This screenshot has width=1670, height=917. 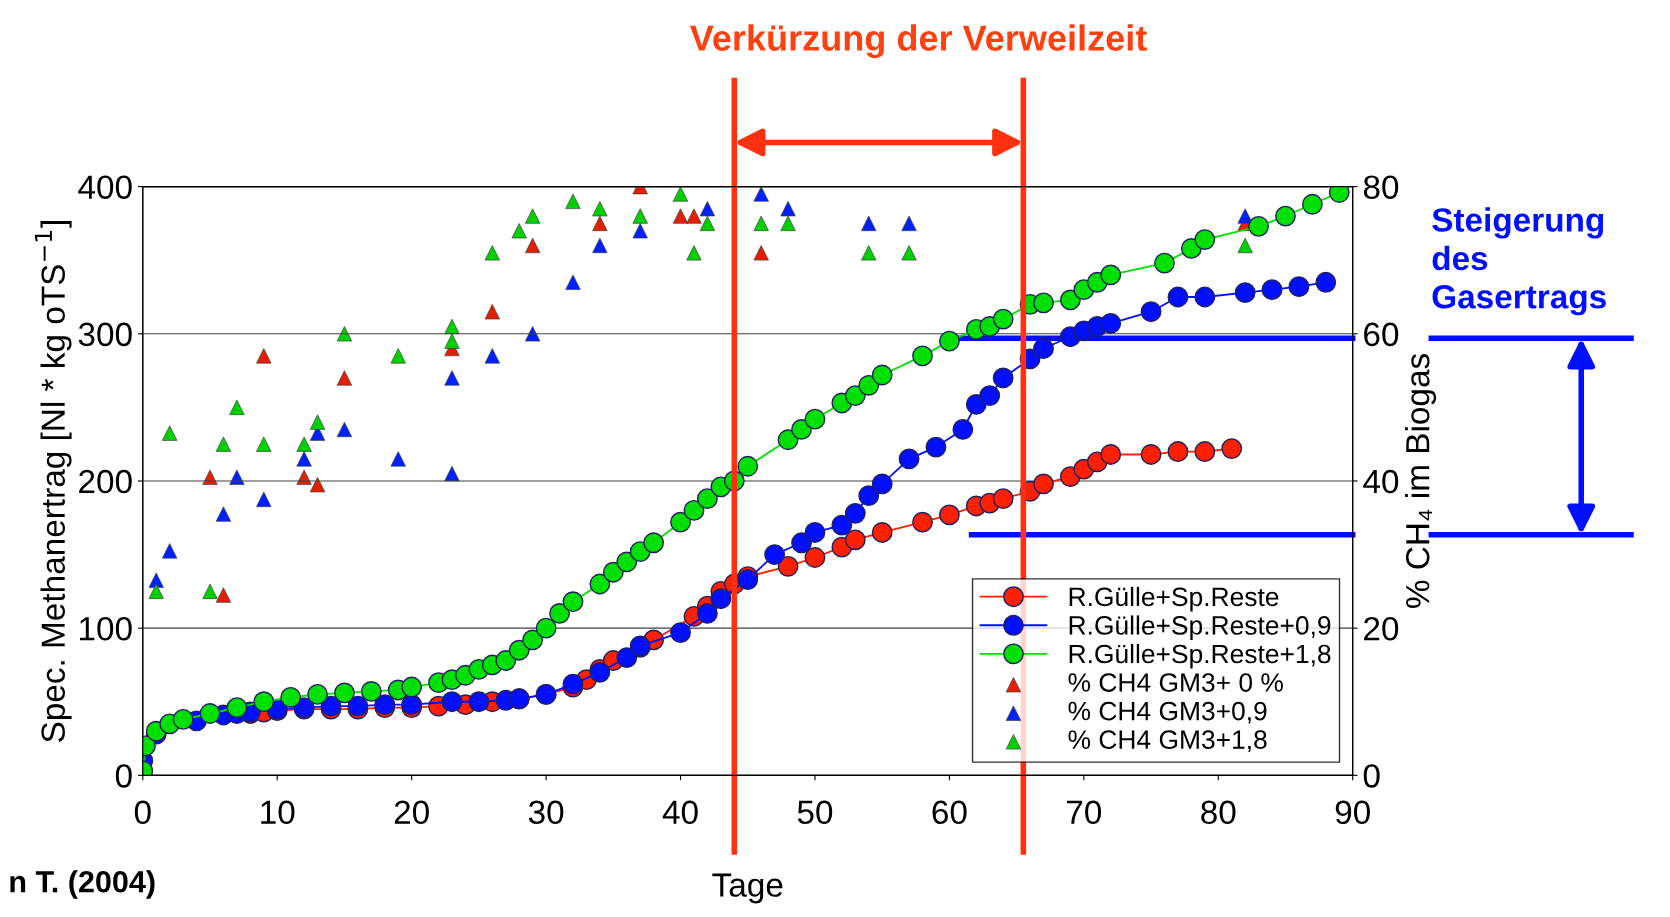 I want to click on x-tick-label: 50, so click(x=815, y=812).